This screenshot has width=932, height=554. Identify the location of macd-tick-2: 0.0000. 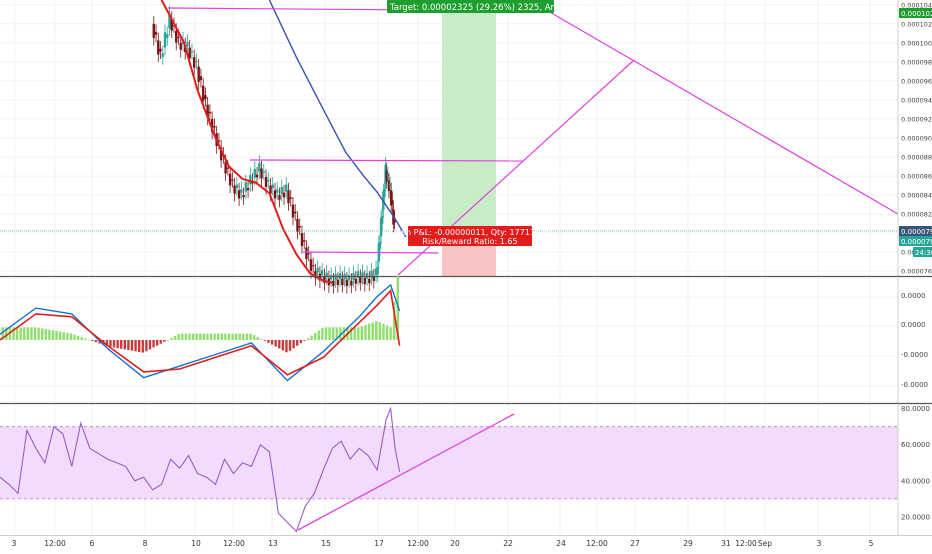
(913, 325).